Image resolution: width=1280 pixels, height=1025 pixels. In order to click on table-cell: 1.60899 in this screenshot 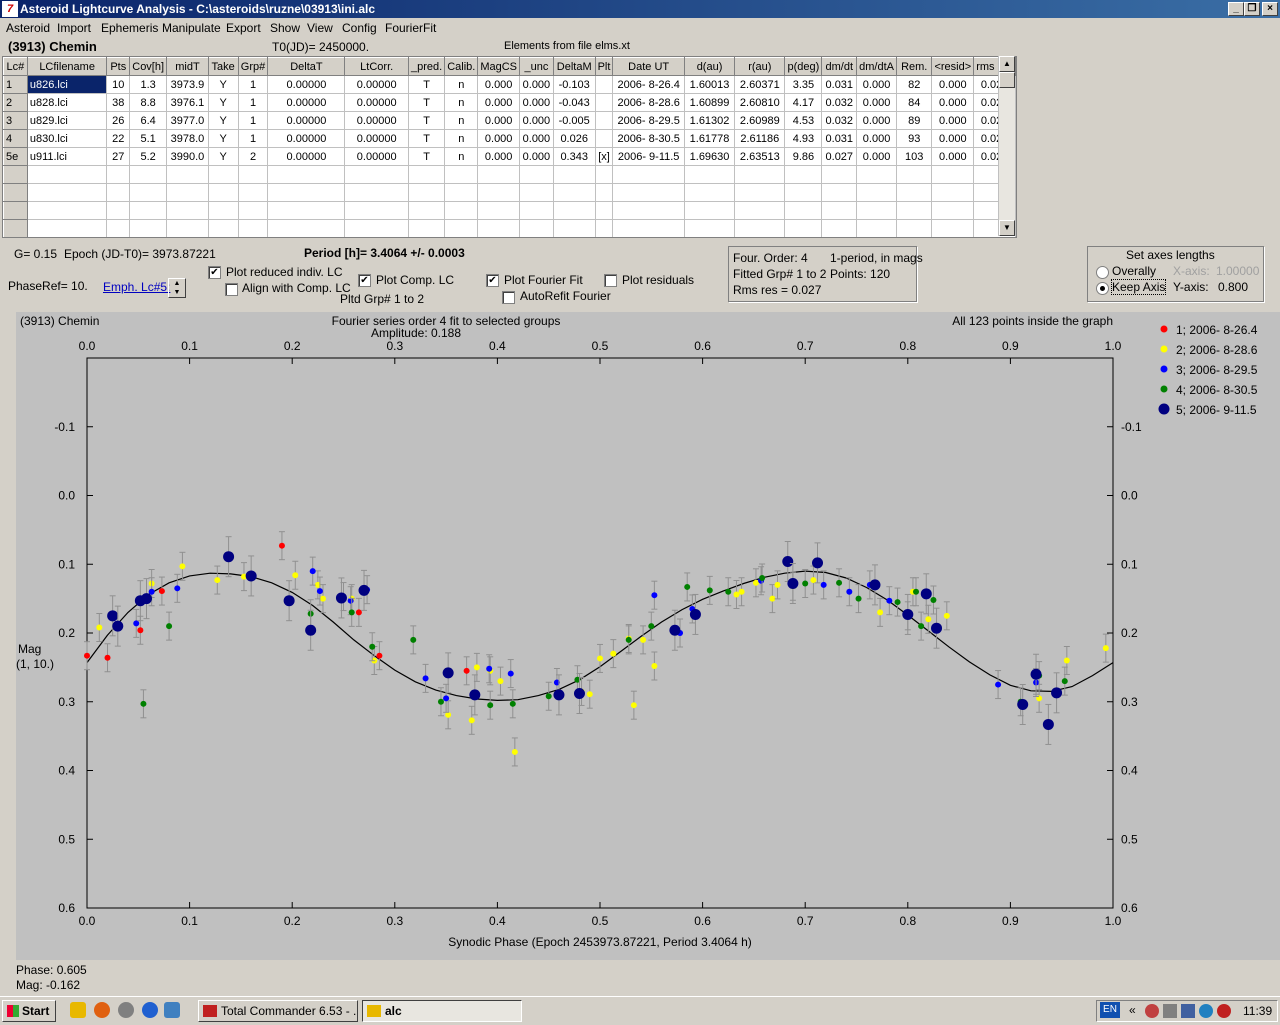, I will do `click(709, 102)`.